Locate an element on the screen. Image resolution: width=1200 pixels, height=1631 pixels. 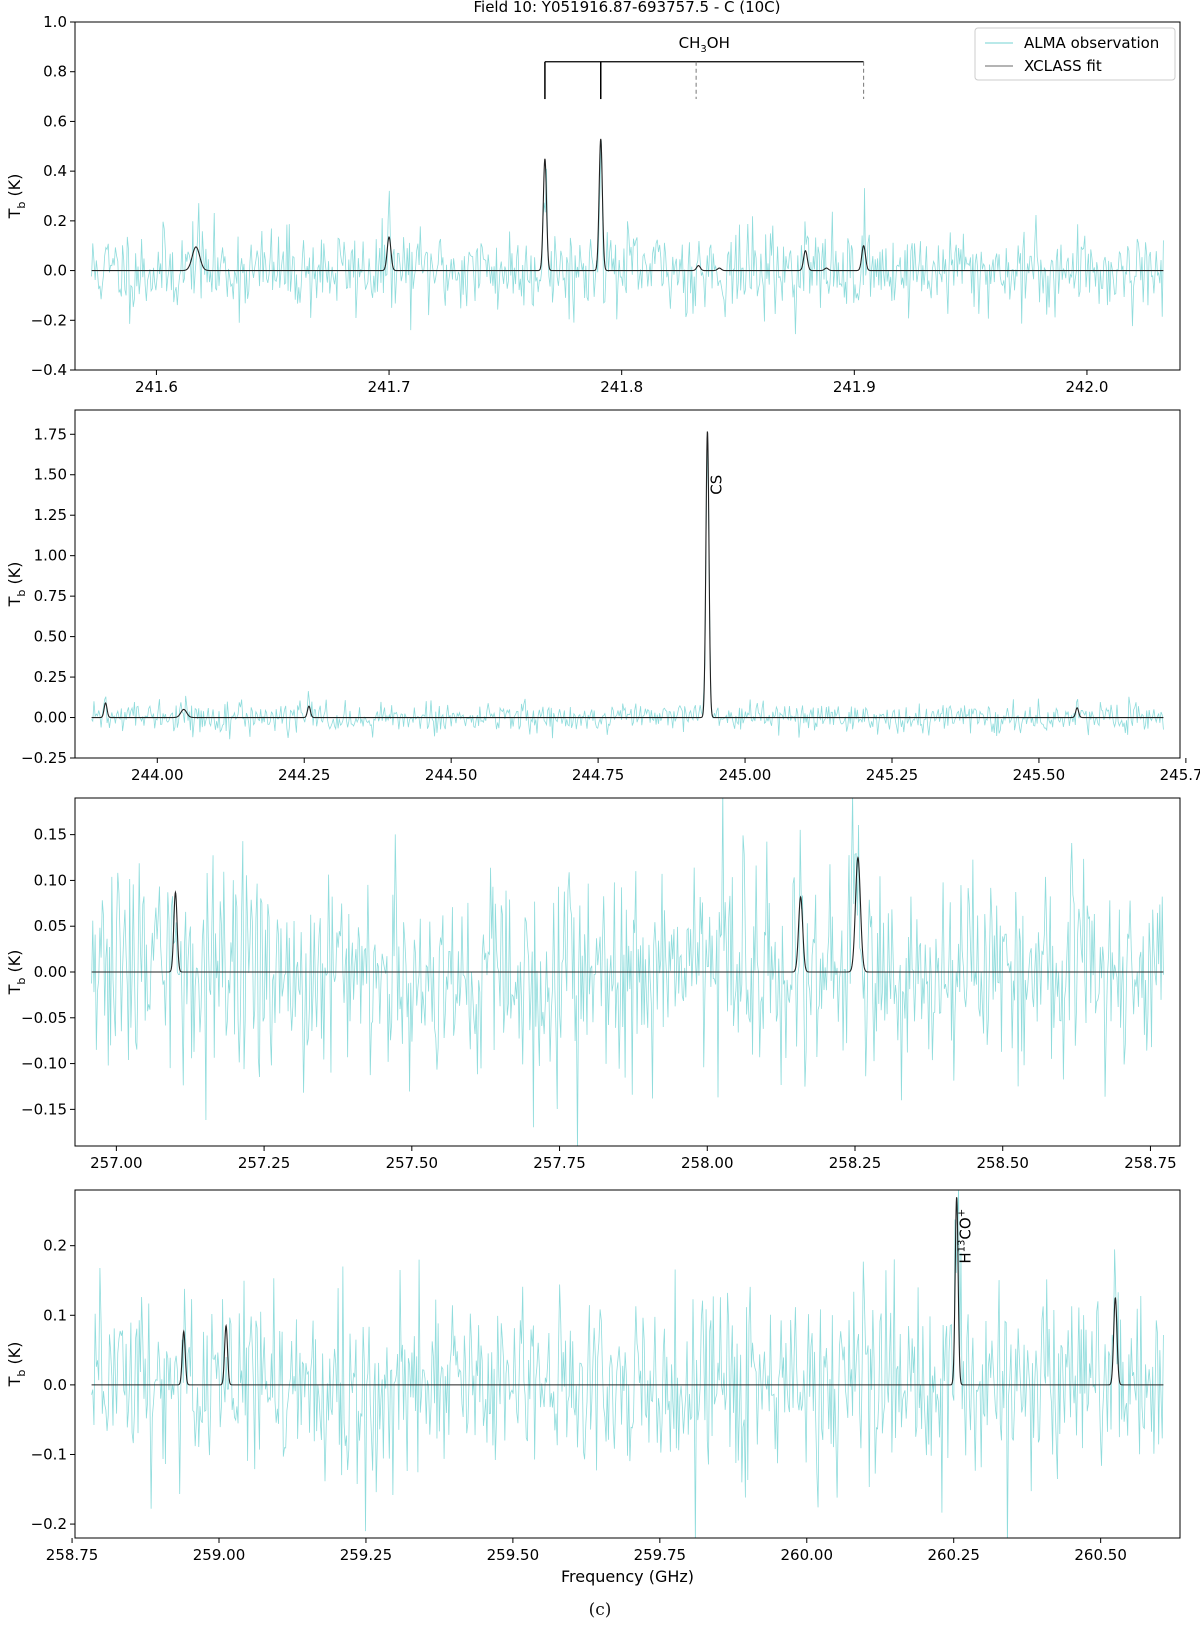
y-tick-label: −0.10 is located at coordinates (44, 1064).